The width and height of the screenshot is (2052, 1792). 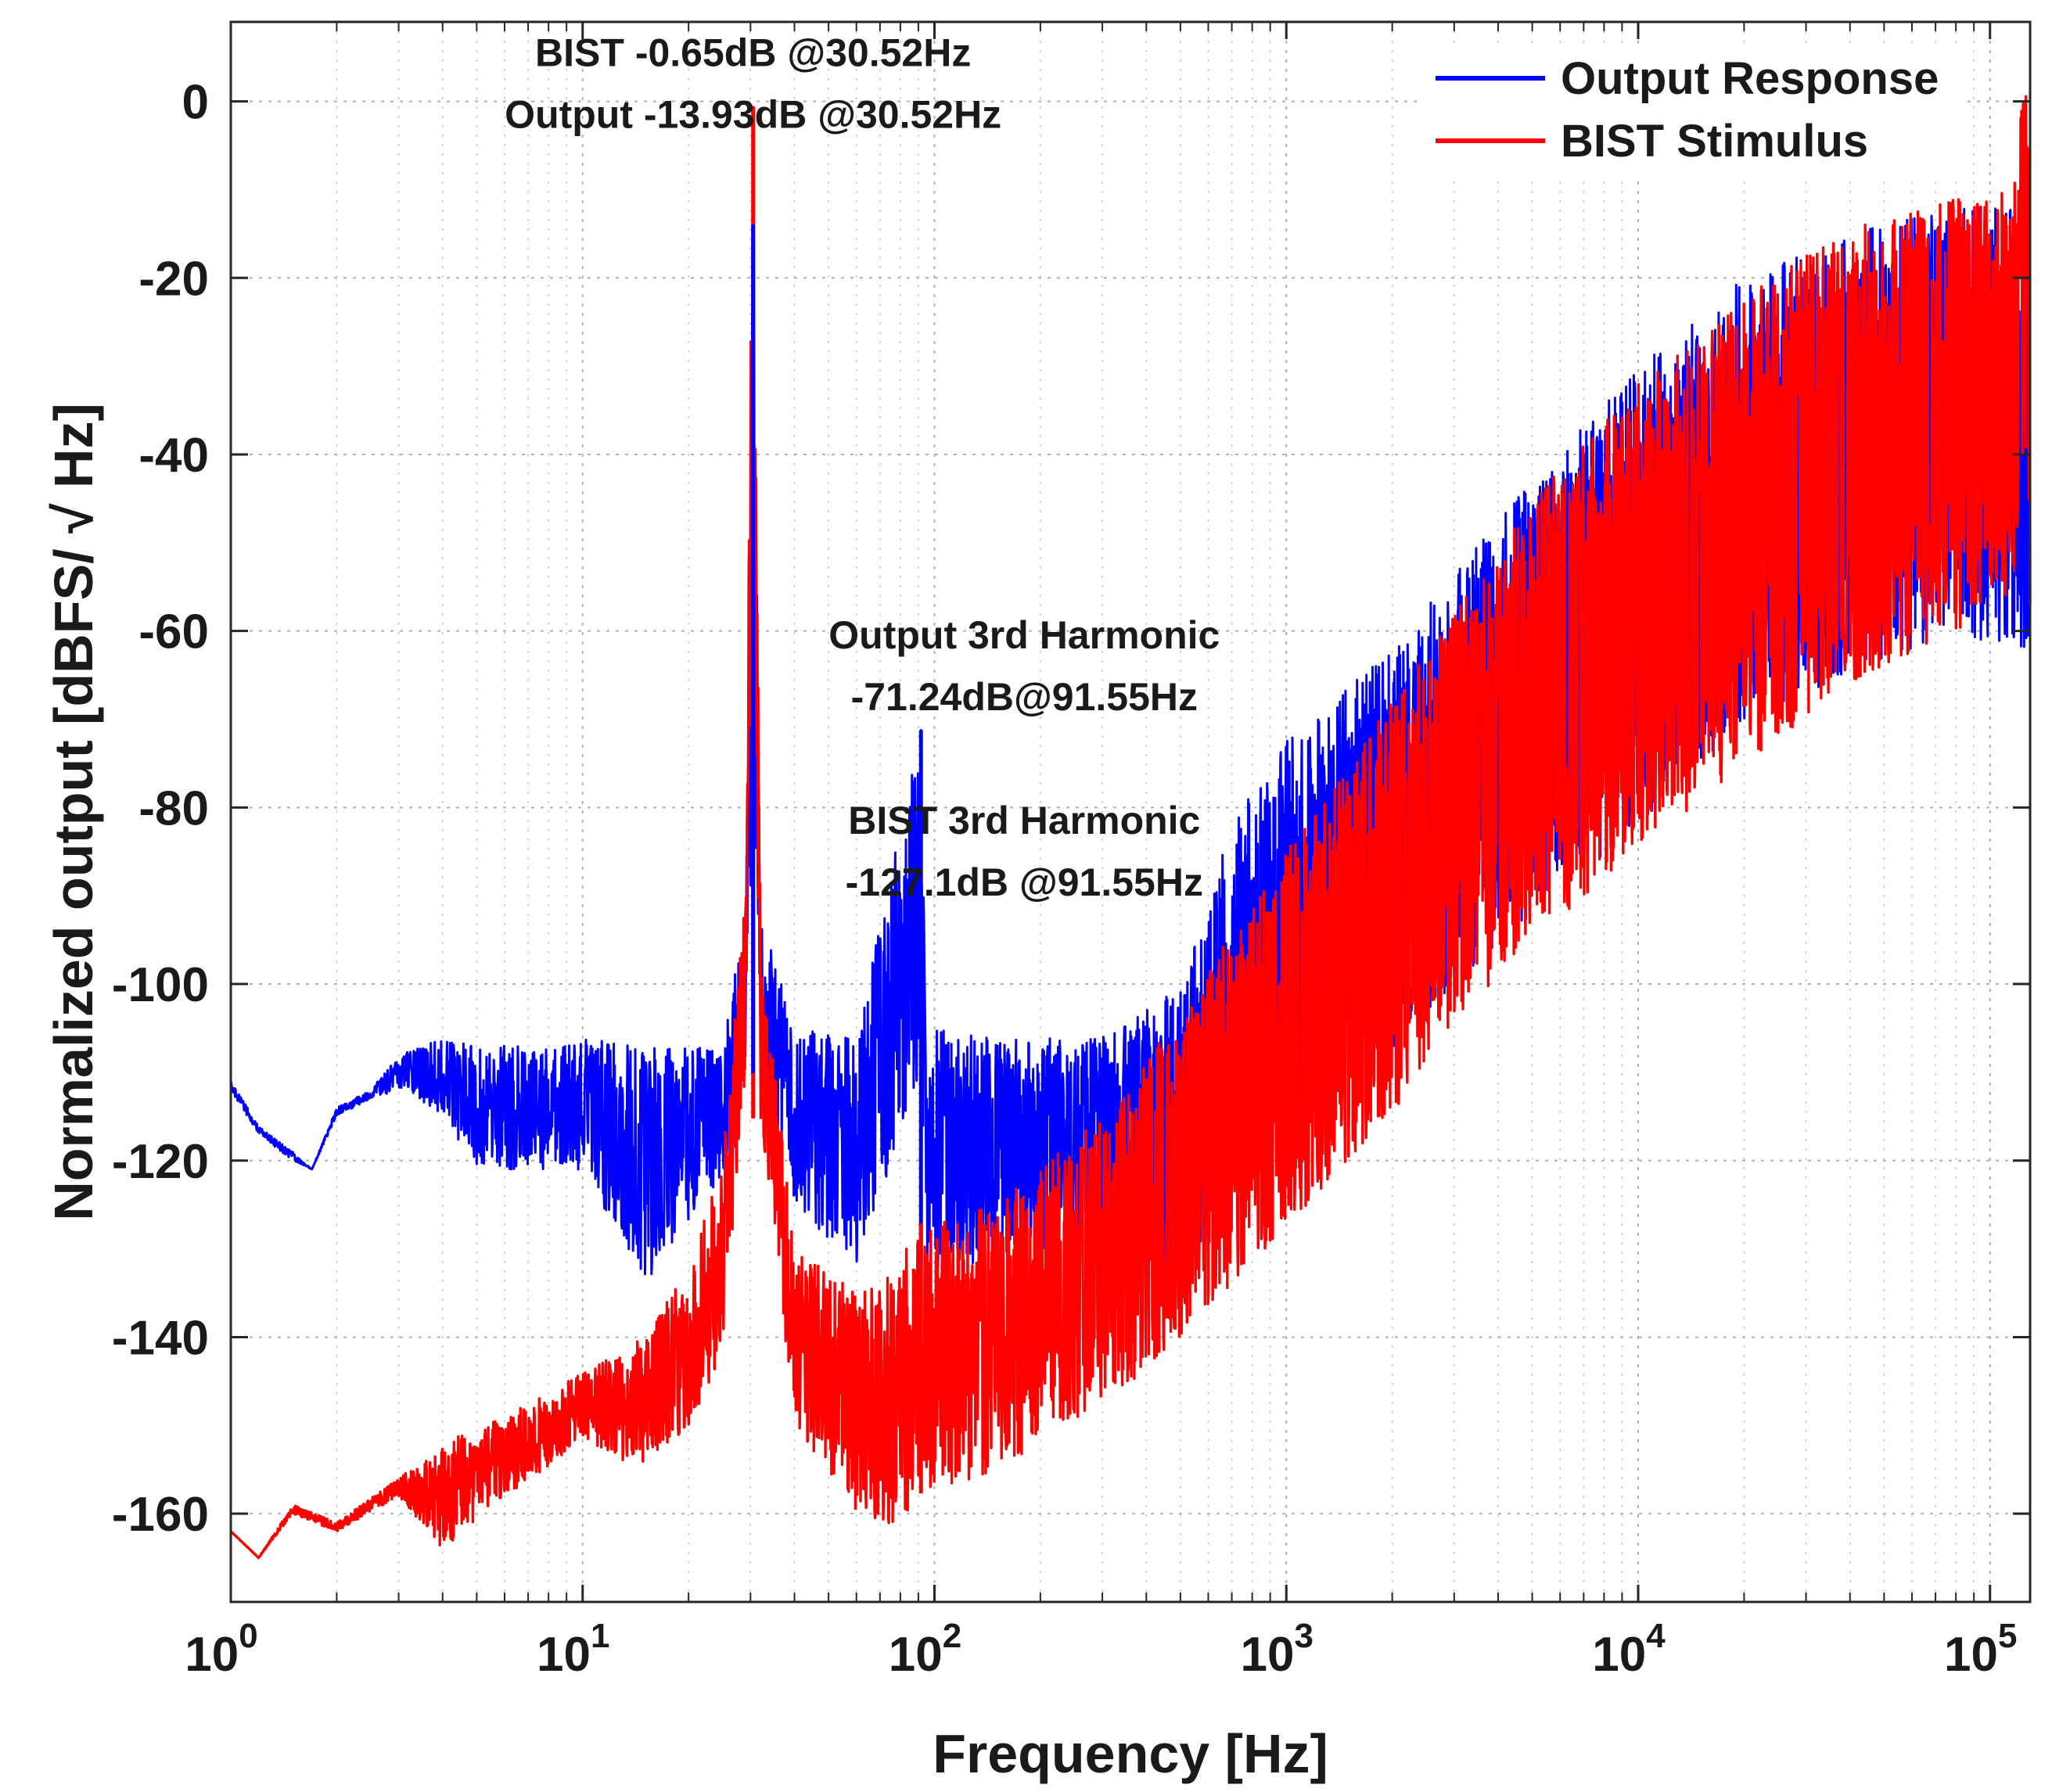 What do you see at coordinates (1024, 820) in the screenshot?
I see `peak-annotation: BIST 3rd Harmonic` at bounding box center [1024, 820].